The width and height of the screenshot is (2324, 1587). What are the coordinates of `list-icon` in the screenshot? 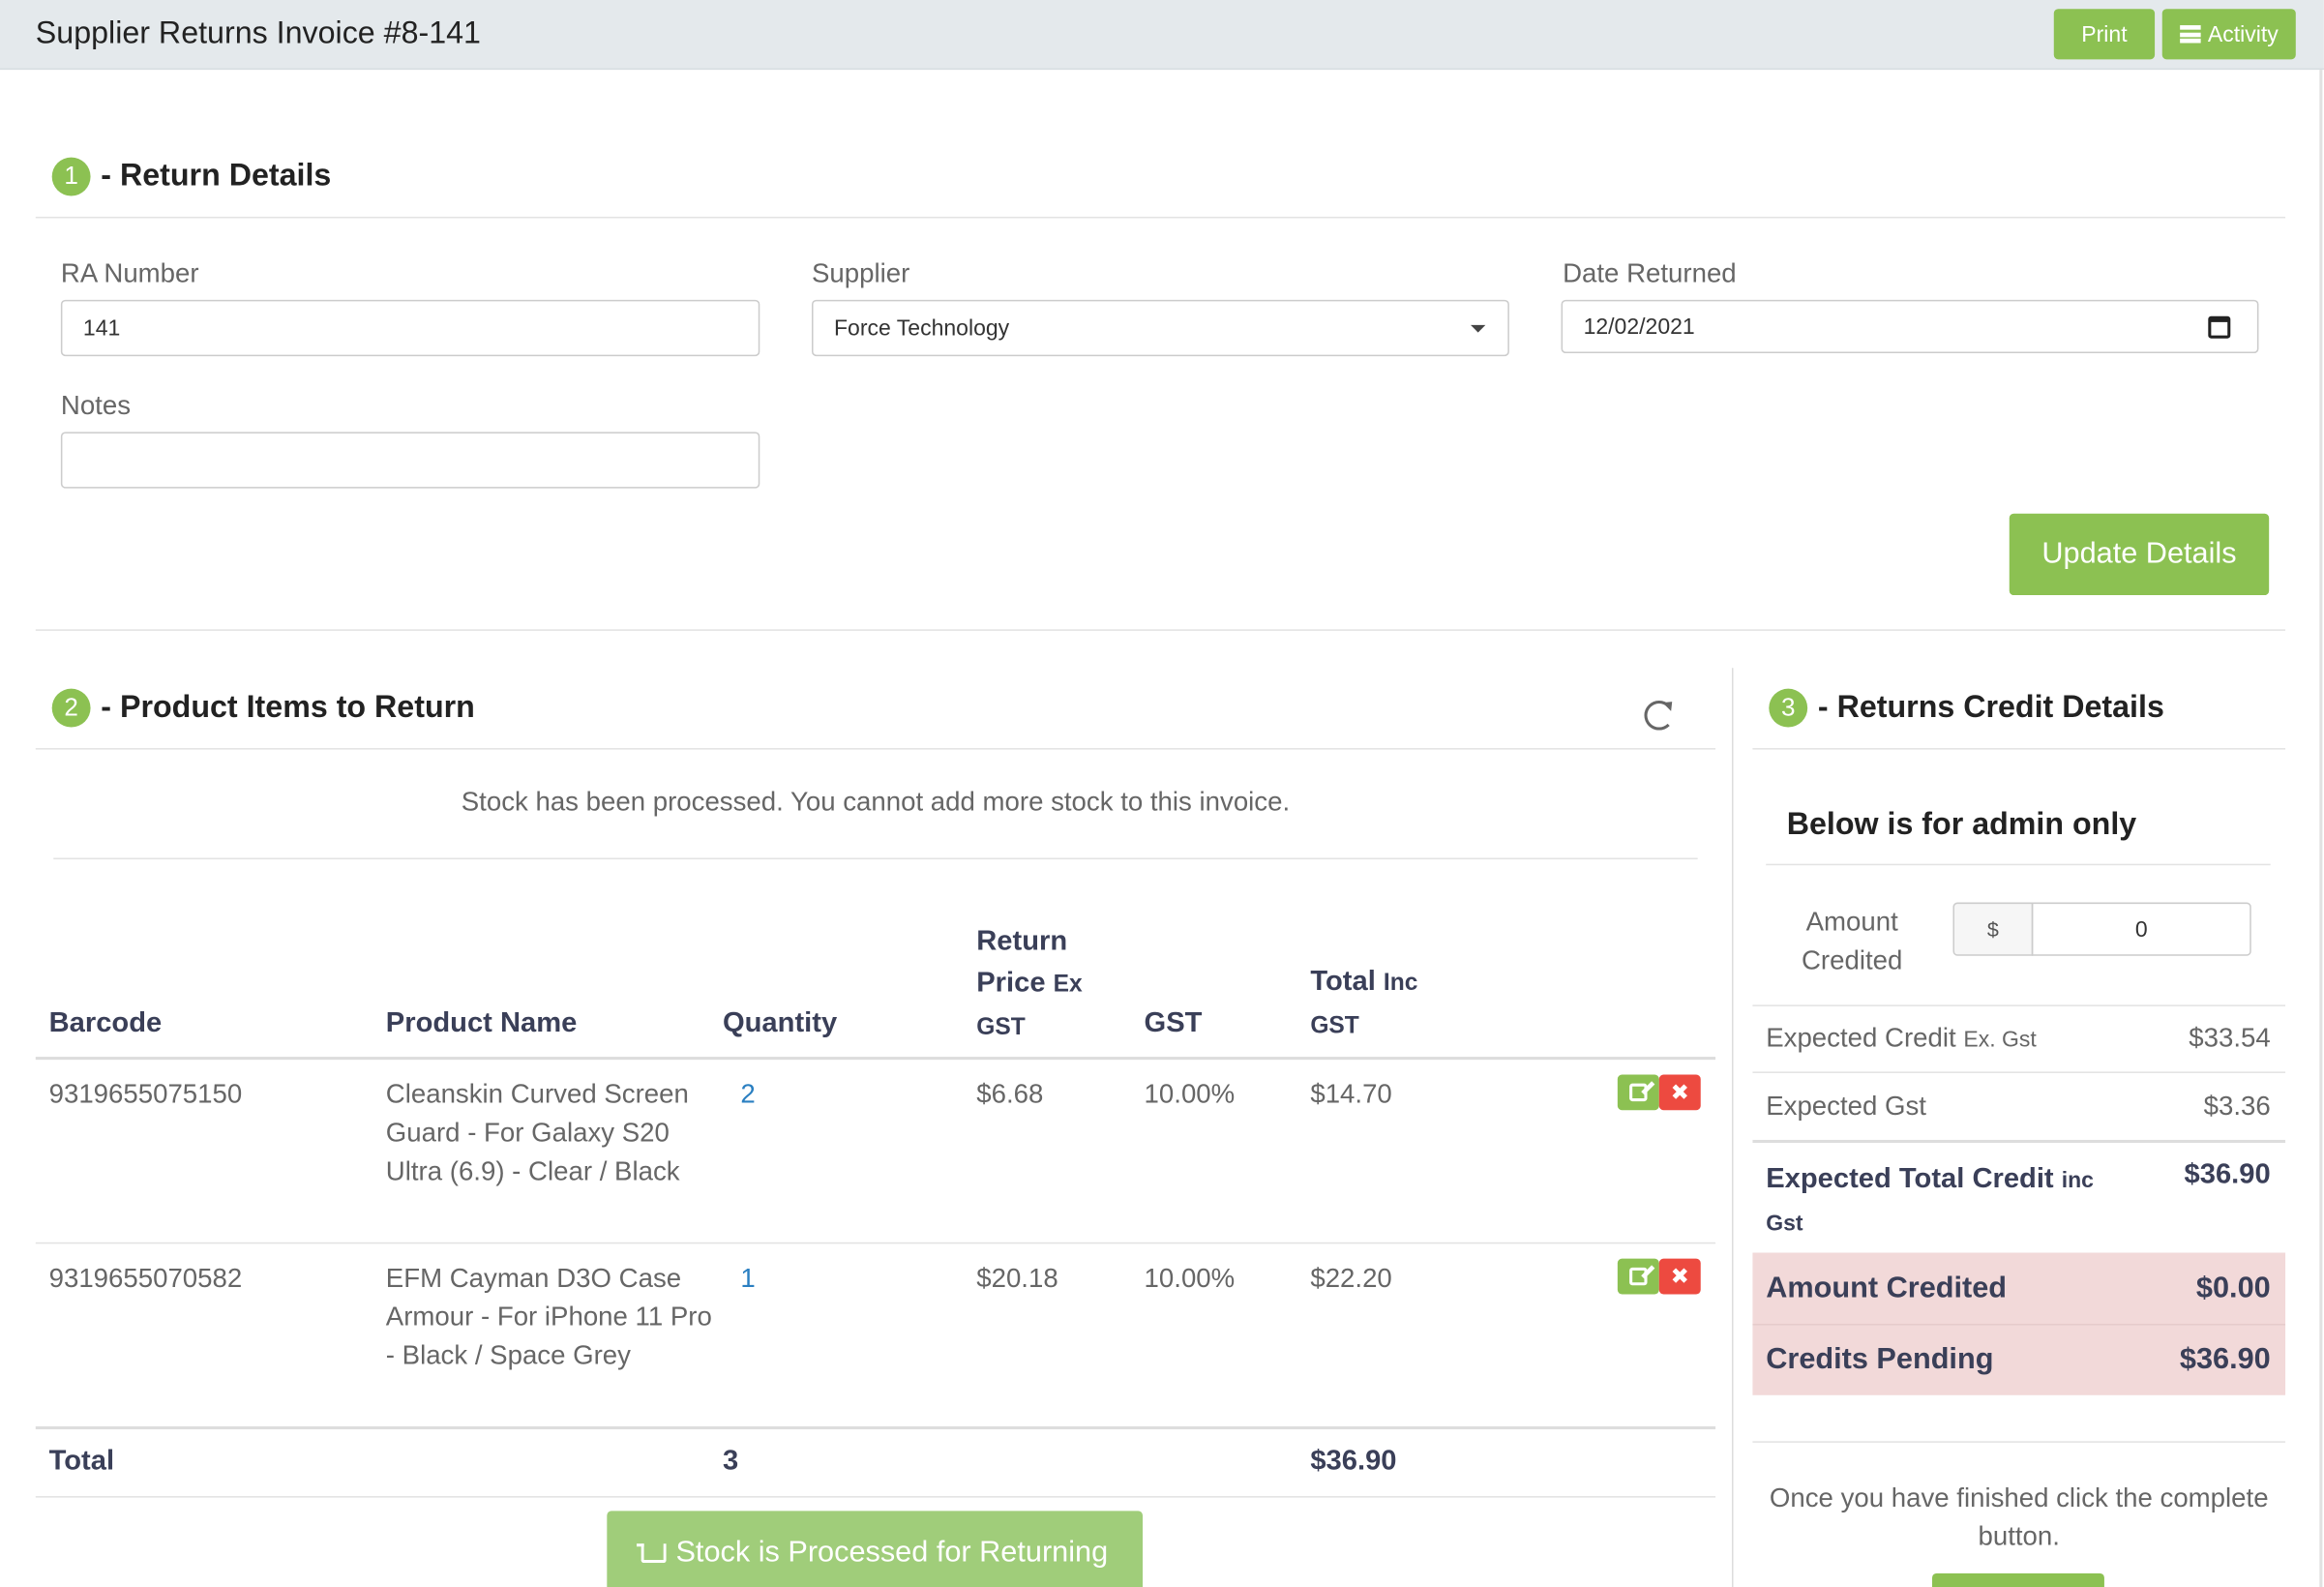 It's located at (2190, 34).